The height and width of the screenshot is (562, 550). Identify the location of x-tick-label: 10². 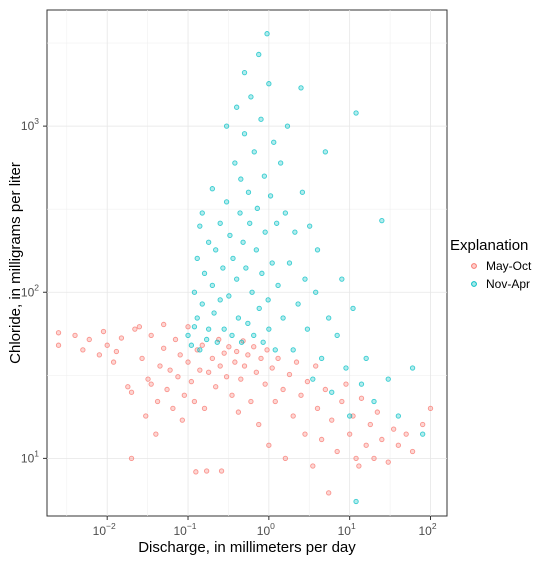
(427, 529).